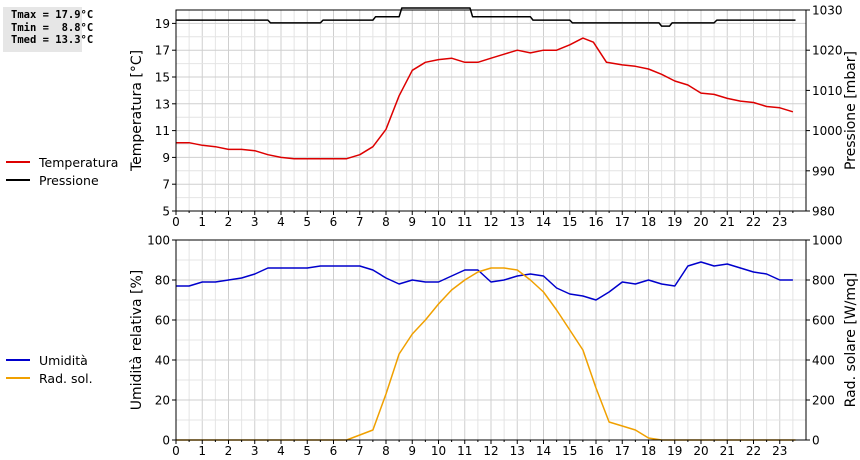 The height and width of the screenshot is (460, 860). Describe the element at coordinates (827, 11) in the screenshot. I see `y2-tick-label: 1030` at that location.